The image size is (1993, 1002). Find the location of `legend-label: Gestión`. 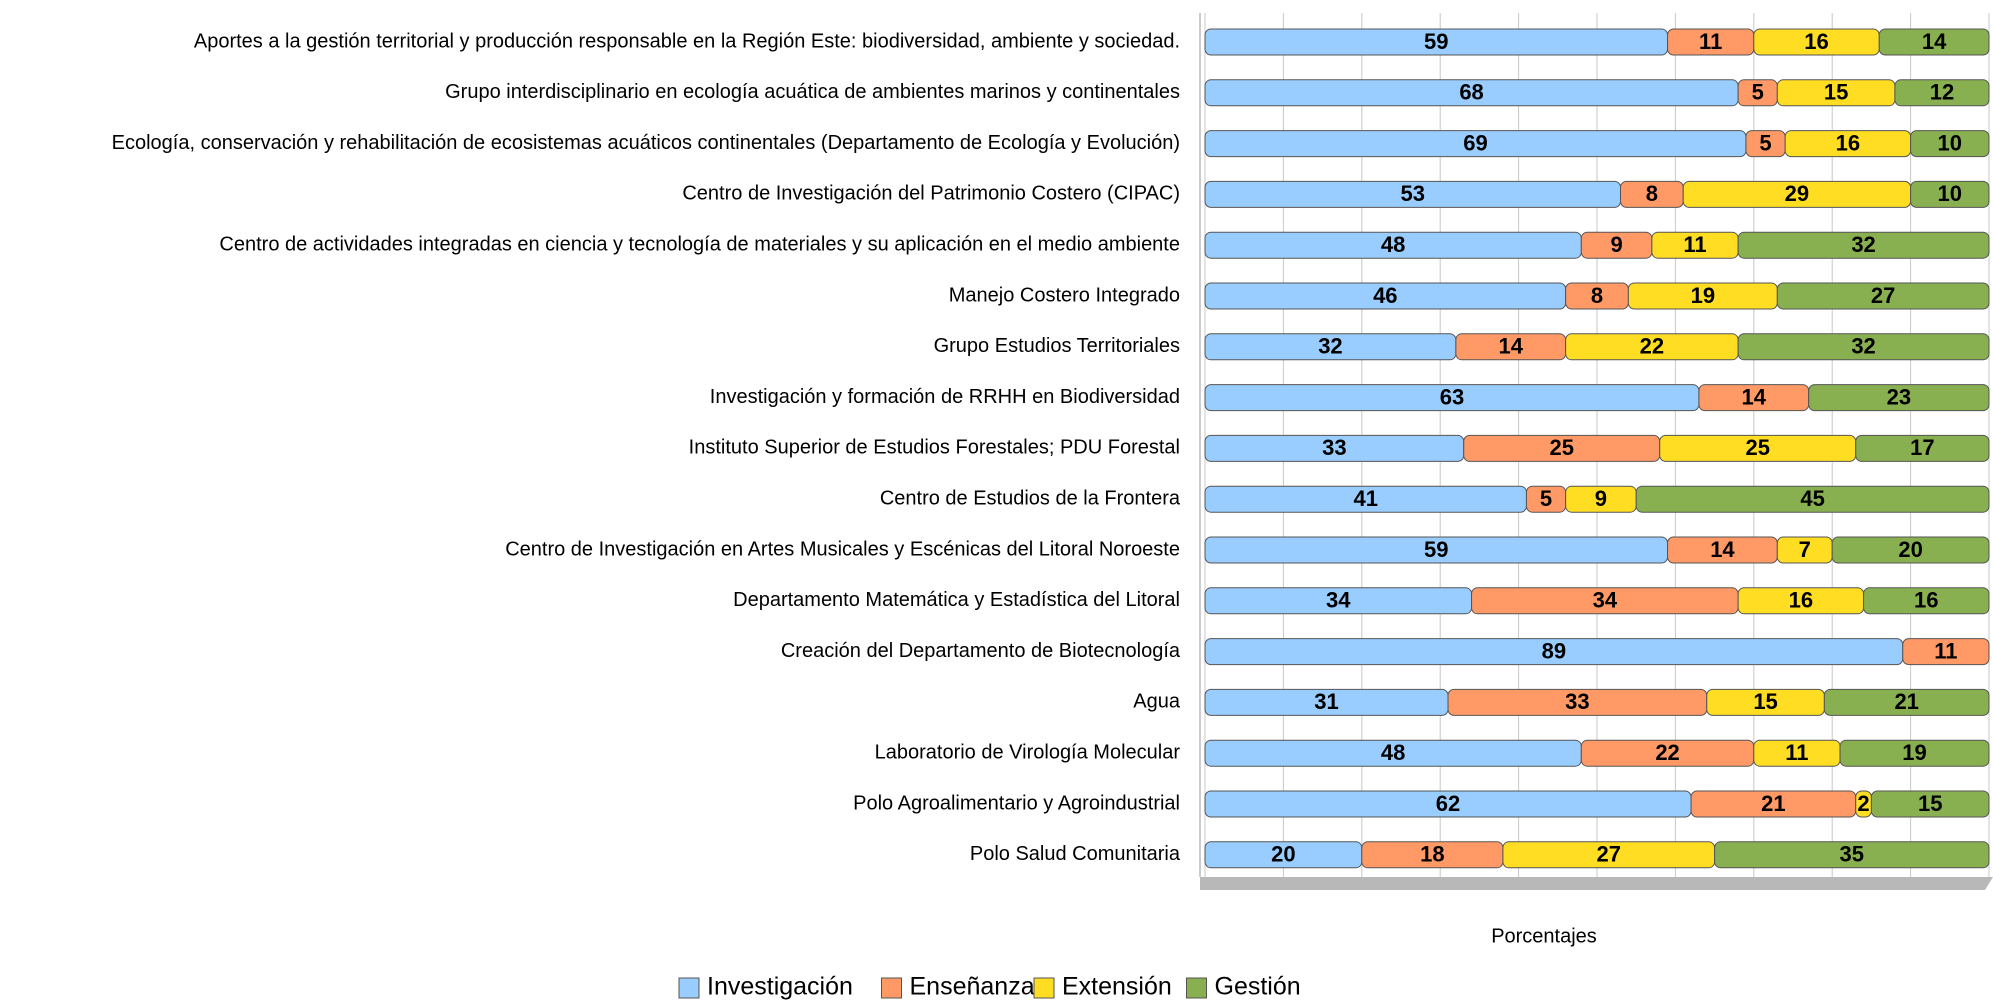

legend-label: Gestión is located at coordinates (1258, 987).